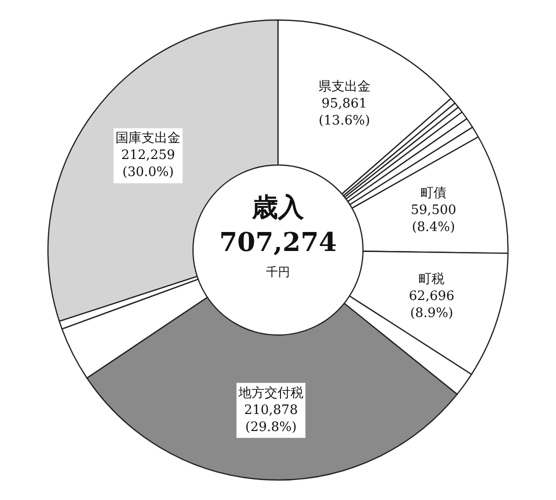 The image size is (556, 500). What do you see at coordinates (278, 208) in the screenshot?
I see `text: 歳入` at bounding box center [278, 208].